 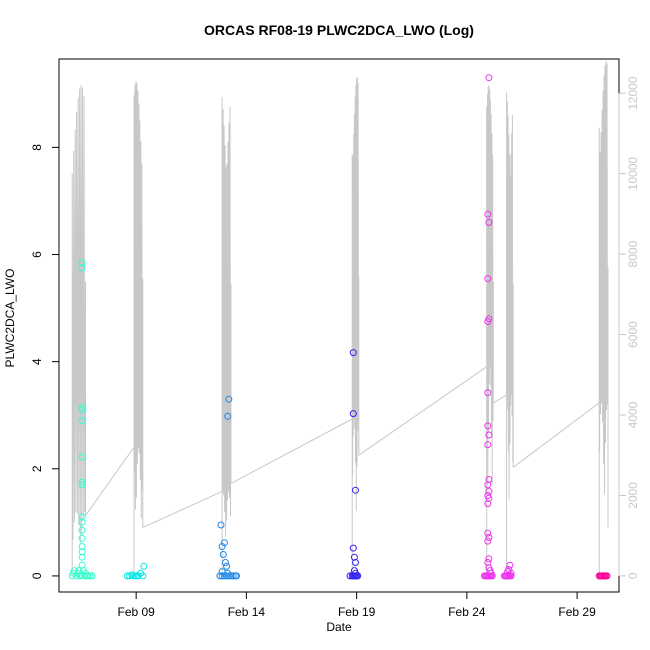 What do you see at coordinates (633, 575) in the screenshot?
I see `y2-tick-label-1: 0` at bounding box center [633, 575].